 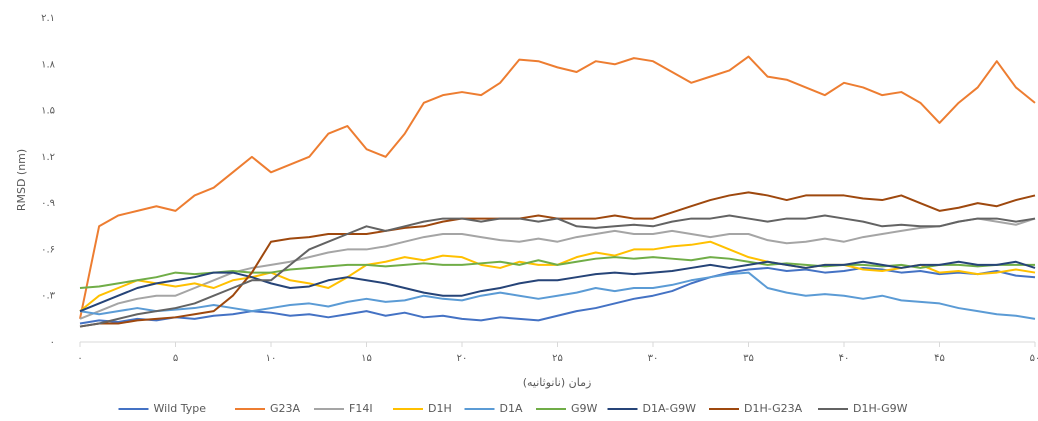 What do you see at coordinates (939, 358) in the screenshot?
I see `x-tick-label: ۴۵` at bounding box center [939, 358].